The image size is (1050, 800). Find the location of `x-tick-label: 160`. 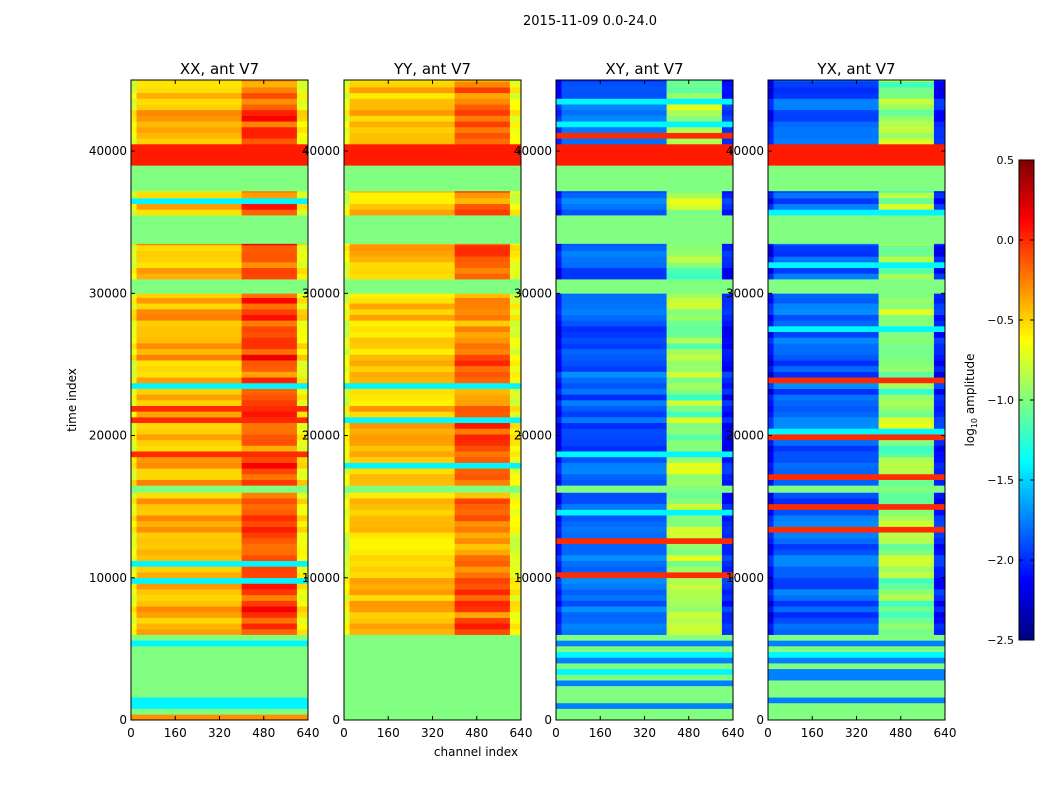

x-tick-label: 160 is located at coordinates (600, 733).